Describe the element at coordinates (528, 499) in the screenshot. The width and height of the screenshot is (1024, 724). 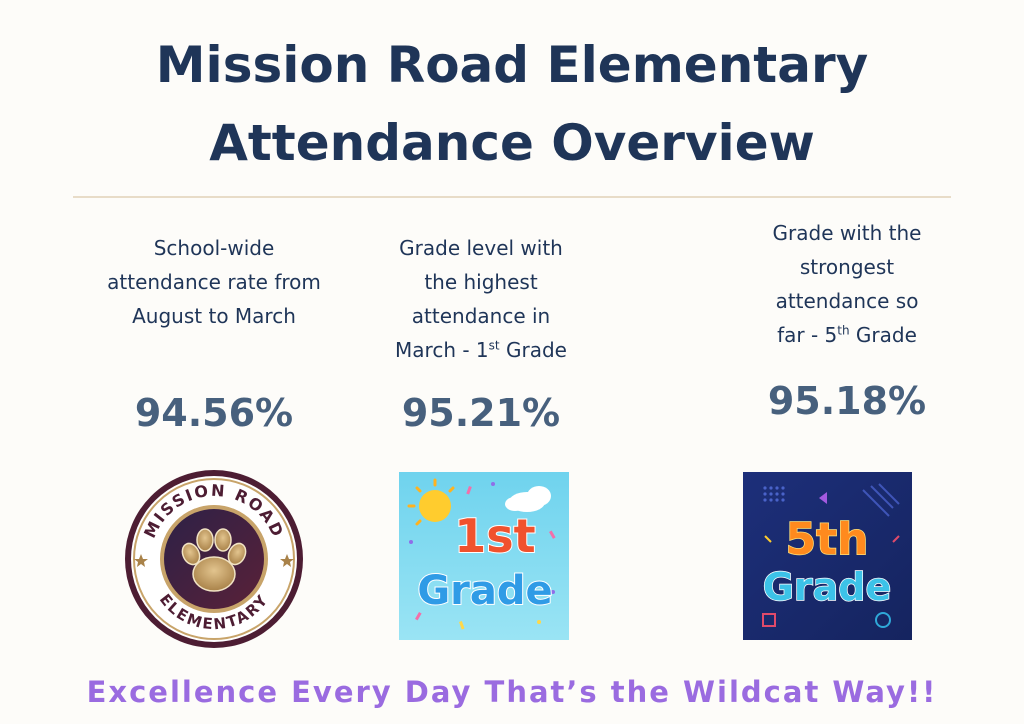
I see `cloud-icon` at that location.